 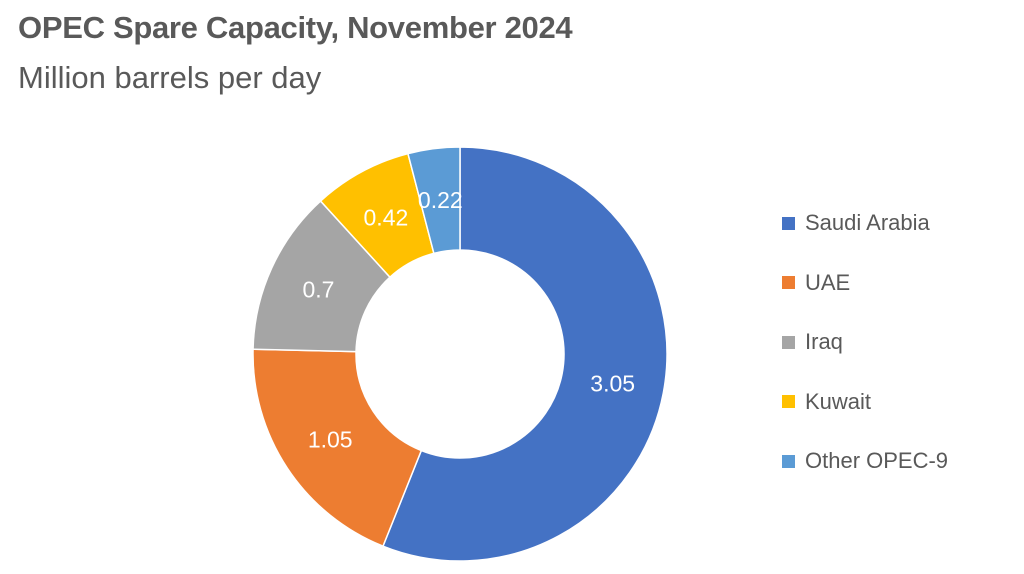 I want to click on legend-item: UAE, so click(x=865, y=283).